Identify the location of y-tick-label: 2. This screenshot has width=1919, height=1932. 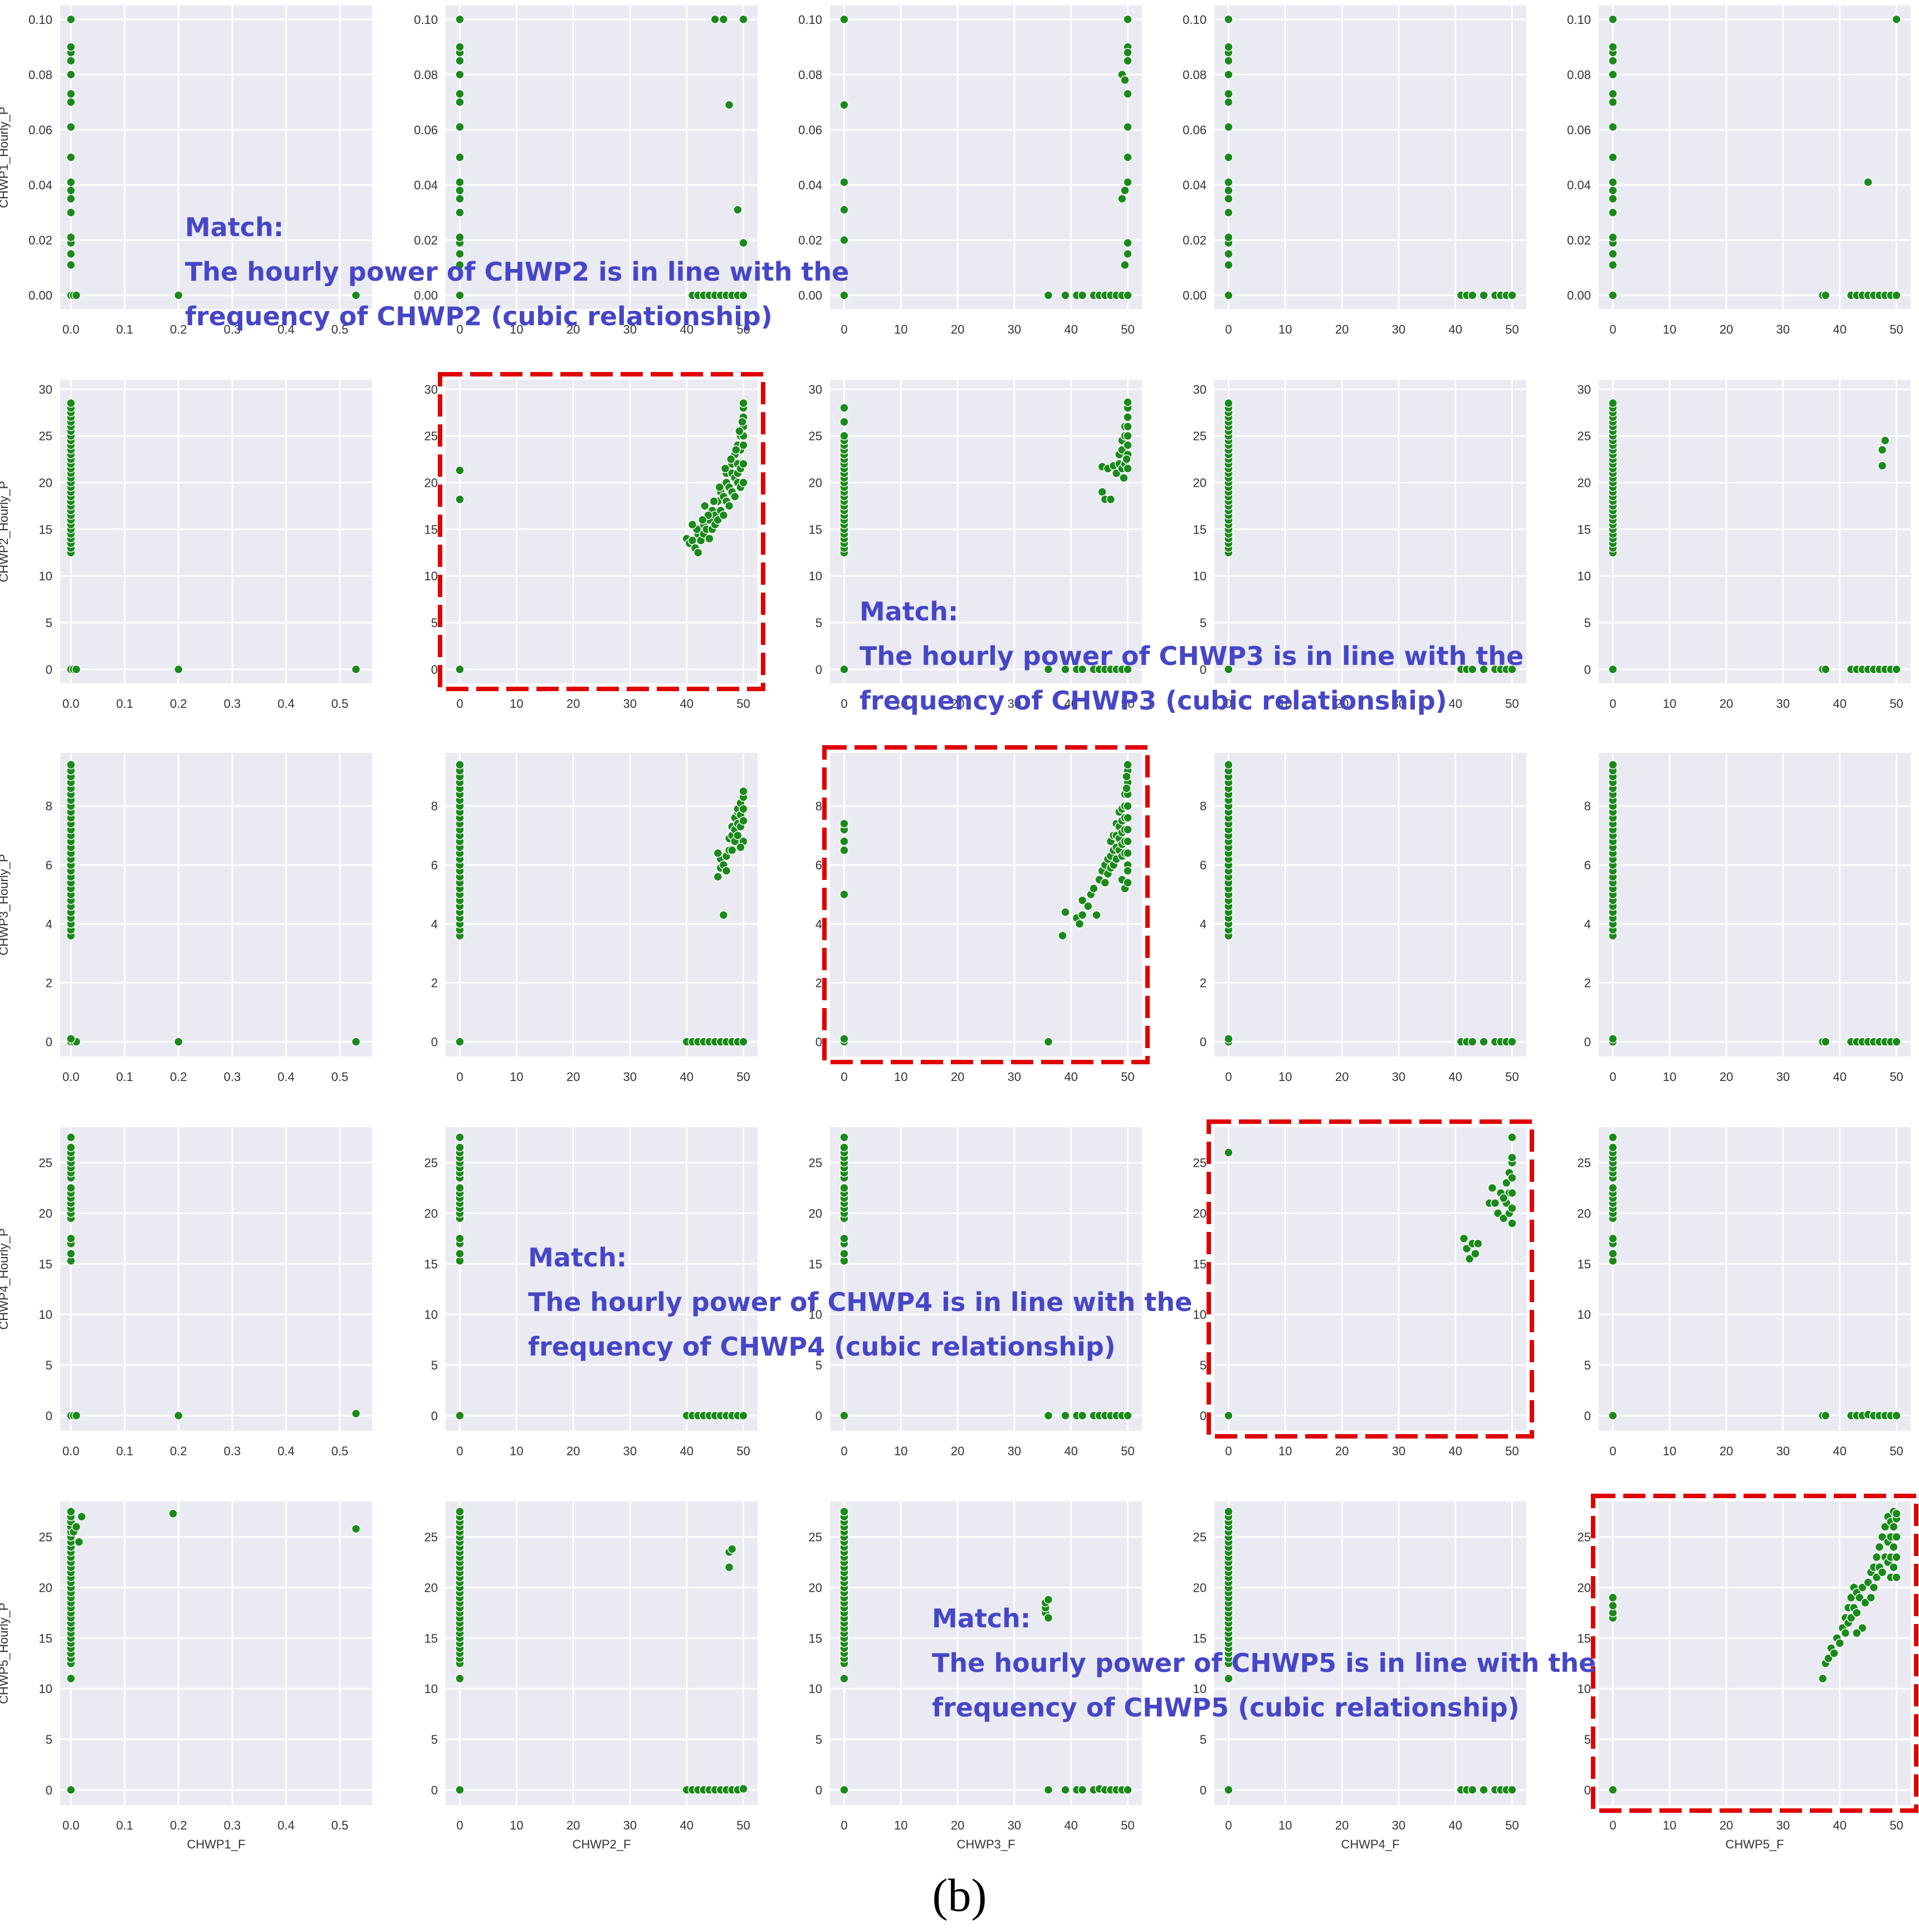
(1587, 983).